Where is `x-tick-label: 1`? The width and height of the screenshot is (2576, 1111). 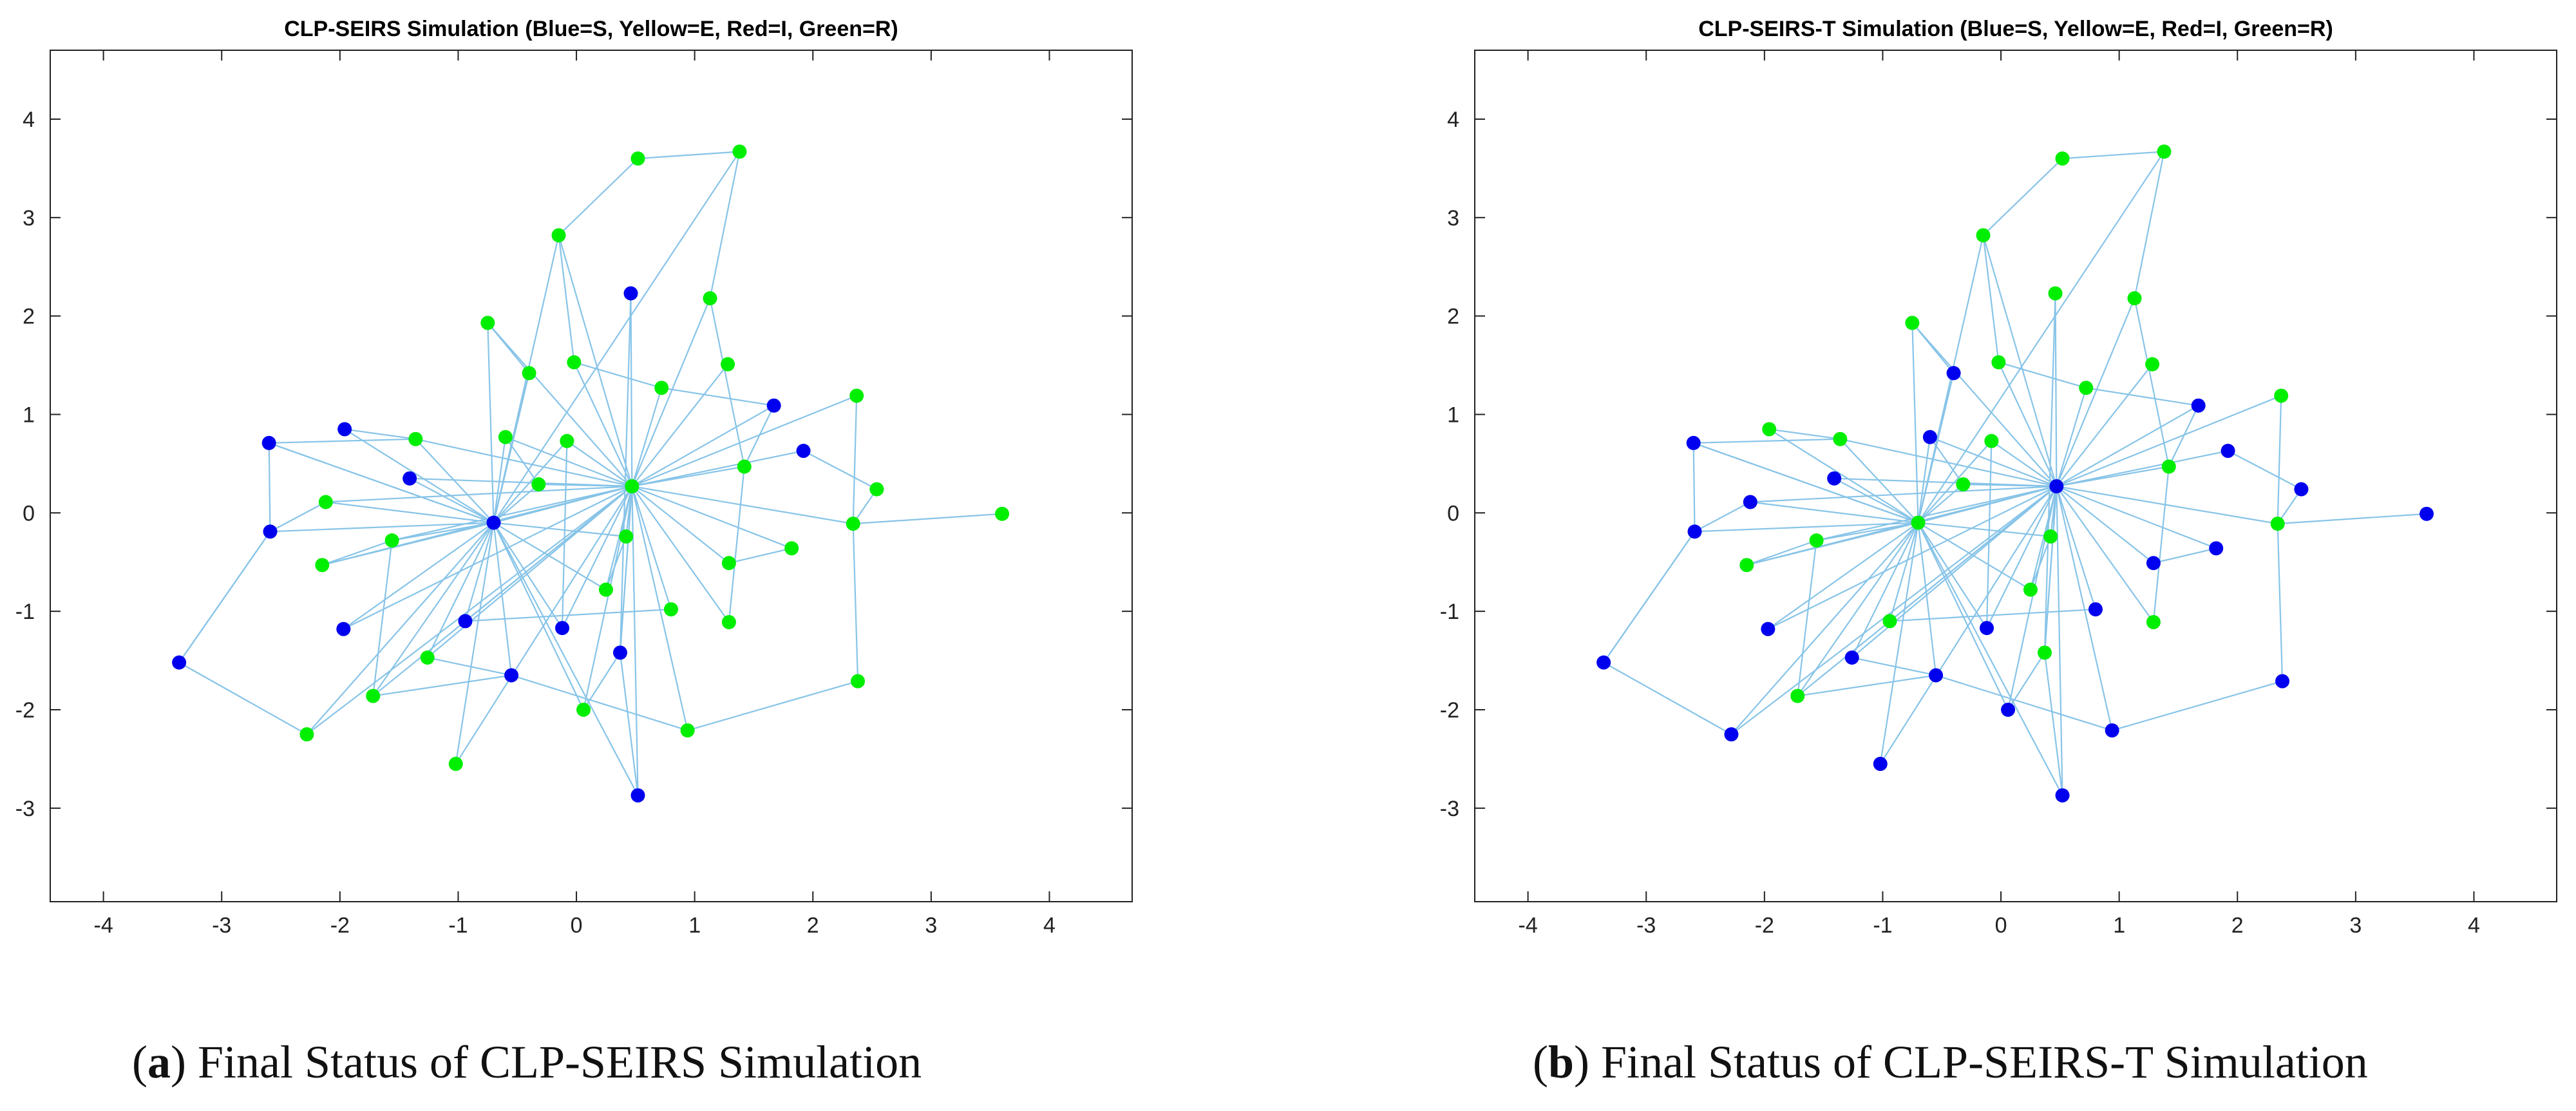
x-tick-label: 1 is located at coordinates (2119, 926).